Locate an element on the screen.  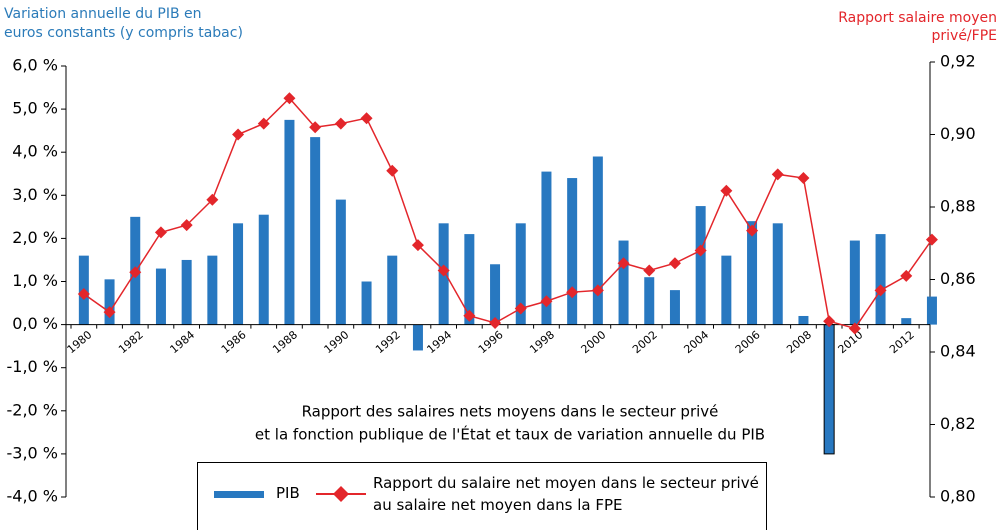
x-tick-label: 2012 is located at coordinates (902, 342).